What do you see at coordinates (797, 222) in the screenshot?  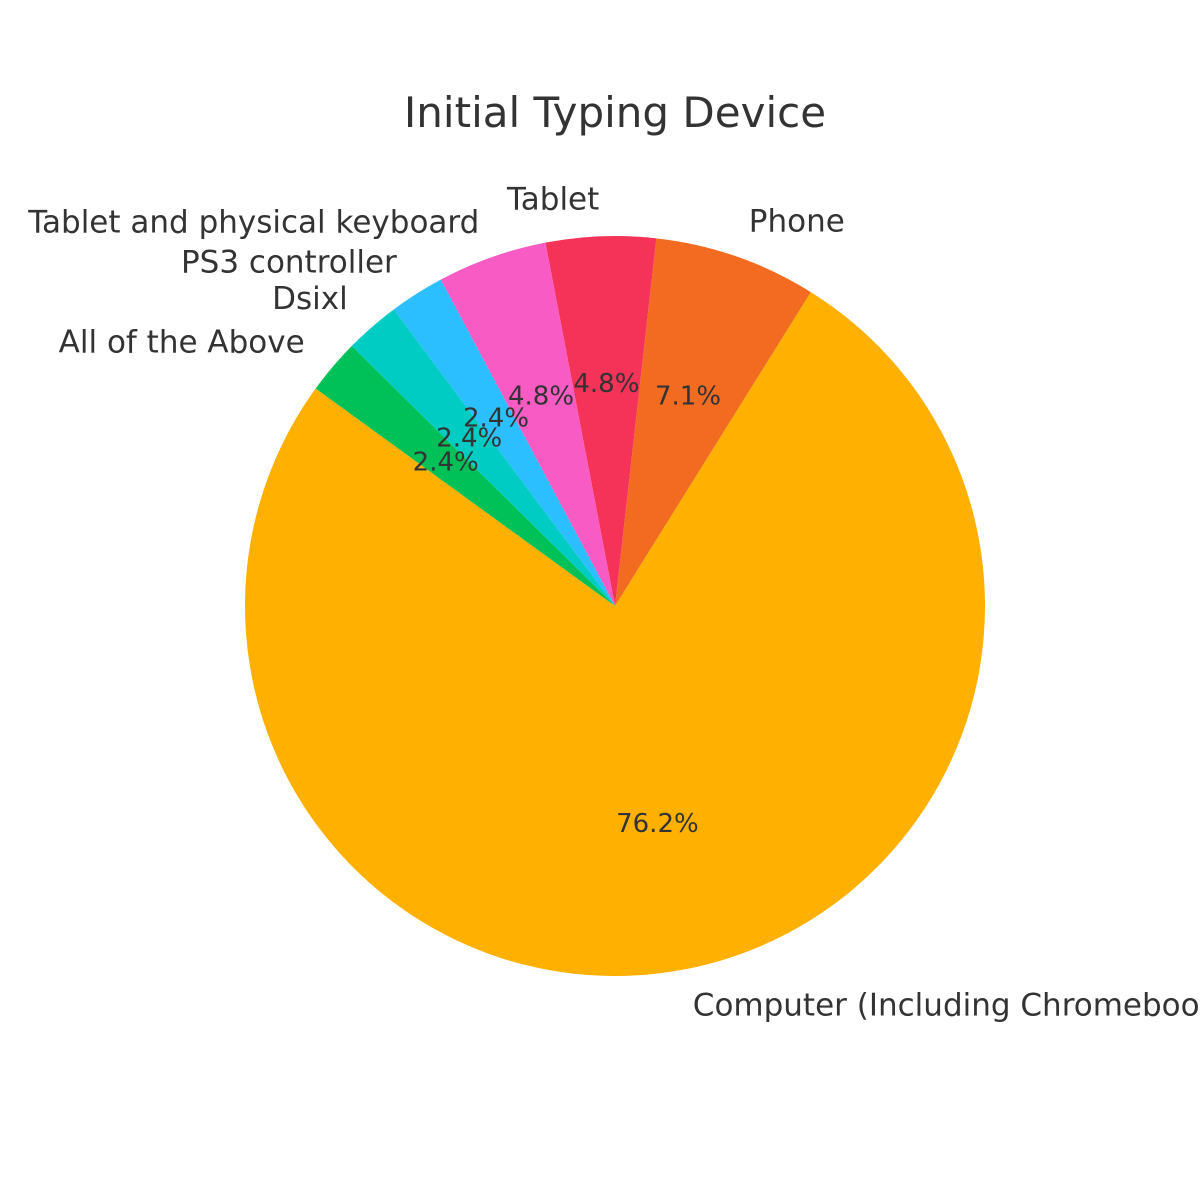 I see `slice-label-phone: Phone` at bounding box center [797, 222].